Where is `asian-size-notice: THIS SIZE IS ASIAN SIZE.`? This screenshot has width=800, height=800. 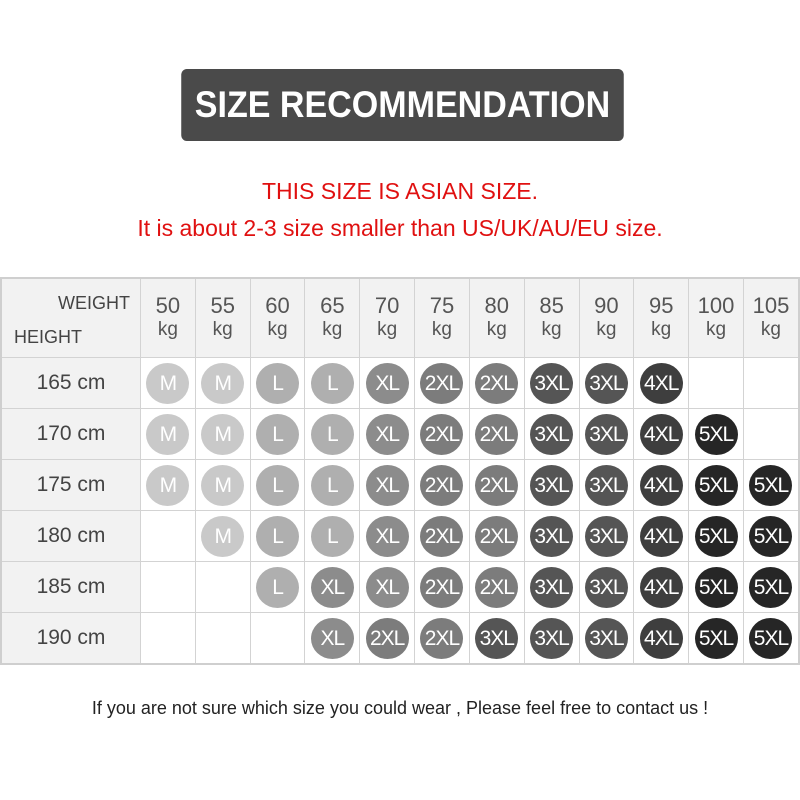 asian-size-notice: THIS SIZE IS ASIAN SIZE. is located at coordinates (400, 191).